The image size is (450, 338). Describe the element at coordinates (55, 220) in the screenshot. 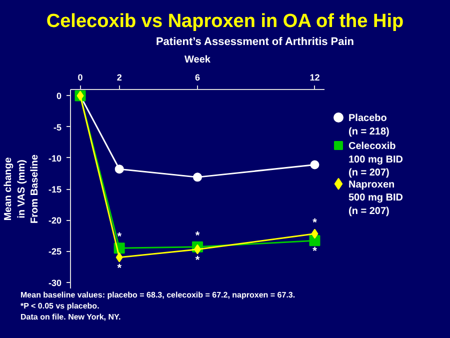

I see `y-tick-label: -20` at that location.